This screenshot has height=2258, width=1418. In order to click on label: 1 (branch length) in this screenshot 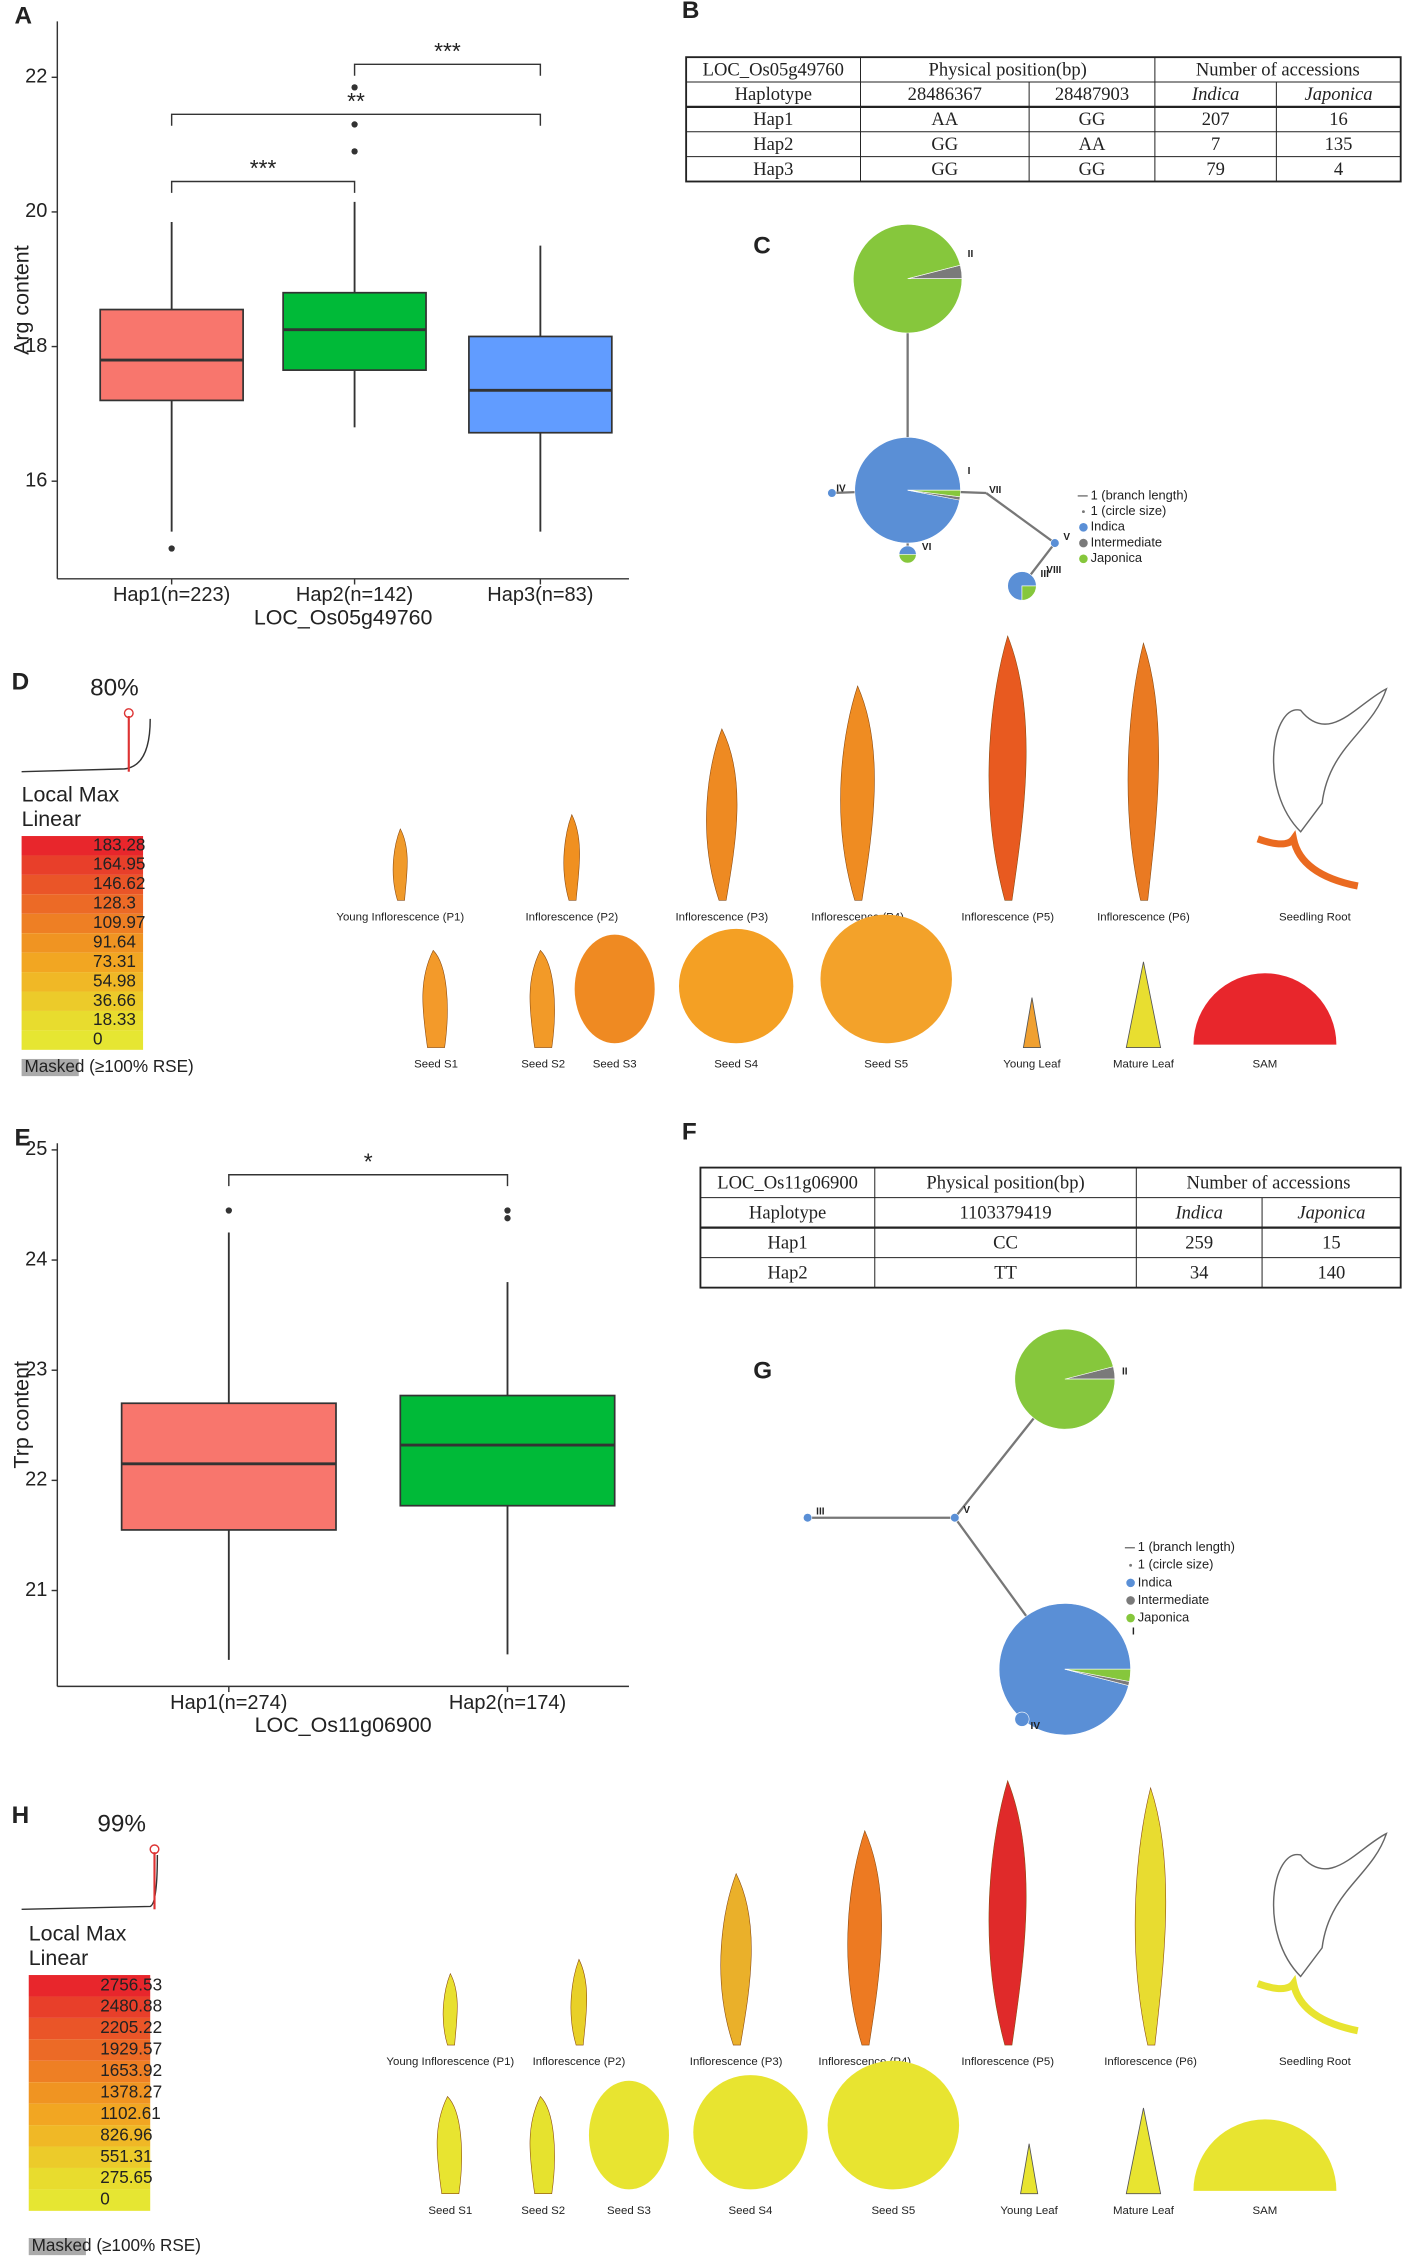, I will do `click(1139, 494)`.